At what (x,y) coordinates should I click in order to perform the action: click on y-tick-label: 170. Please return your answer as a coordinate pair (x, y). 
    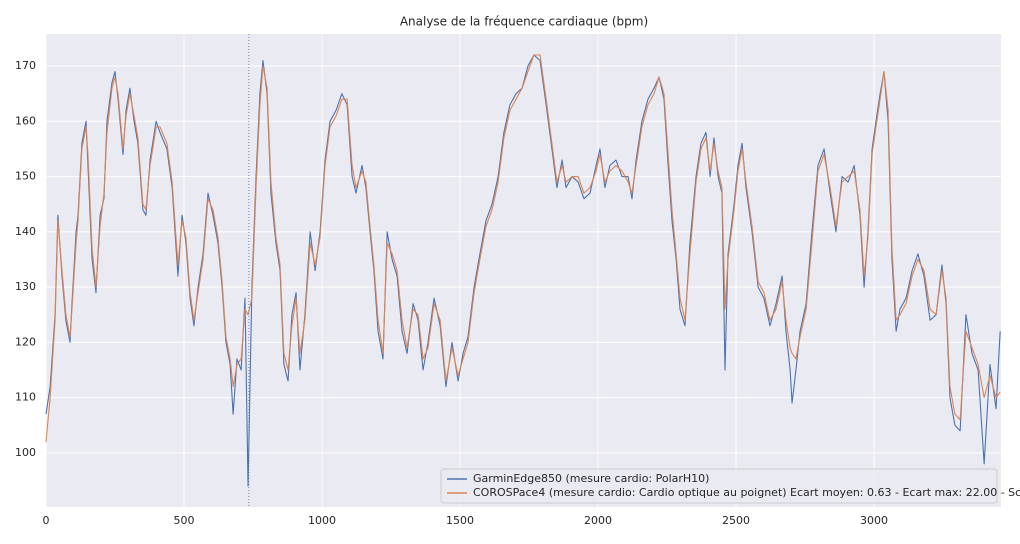
    Looking at the image, I should click on (25, 65).